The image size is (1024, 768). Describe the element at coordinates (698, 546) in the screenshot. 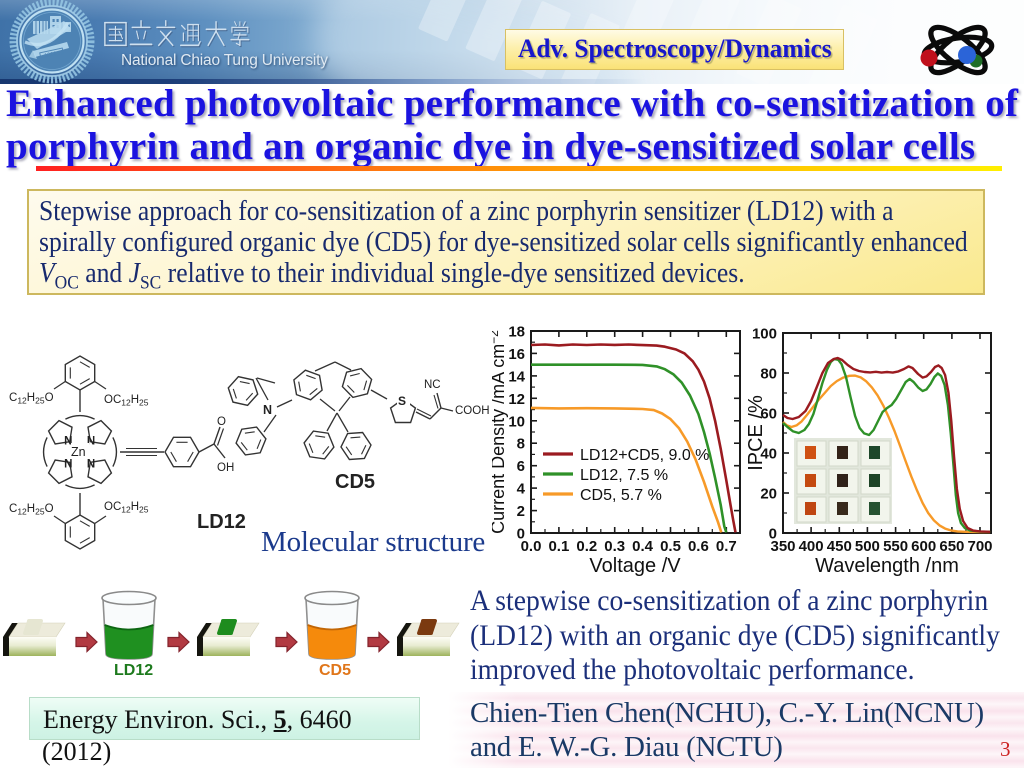

I see `svg-text: 0.6` at that location.